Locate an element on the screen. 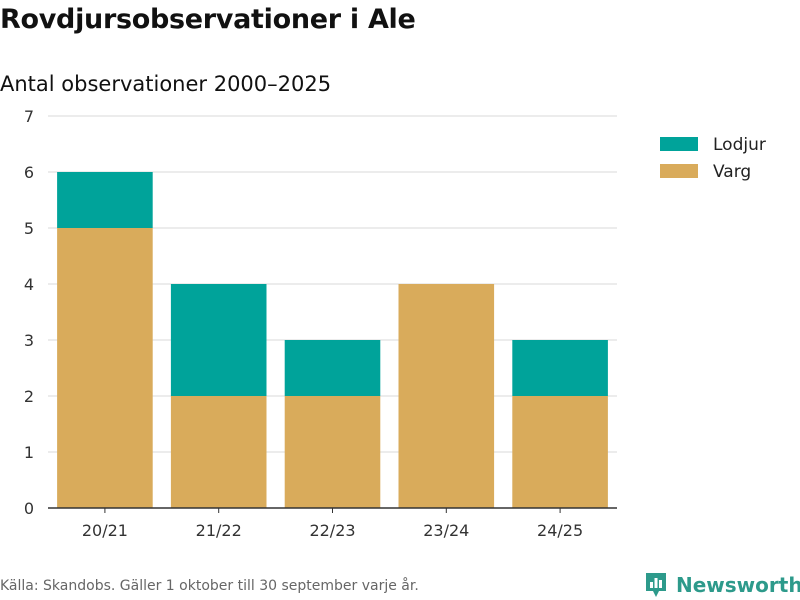 This screenshot has height=600, width=800. legend-label-varg: Varg is located at coordinates (732, 172).